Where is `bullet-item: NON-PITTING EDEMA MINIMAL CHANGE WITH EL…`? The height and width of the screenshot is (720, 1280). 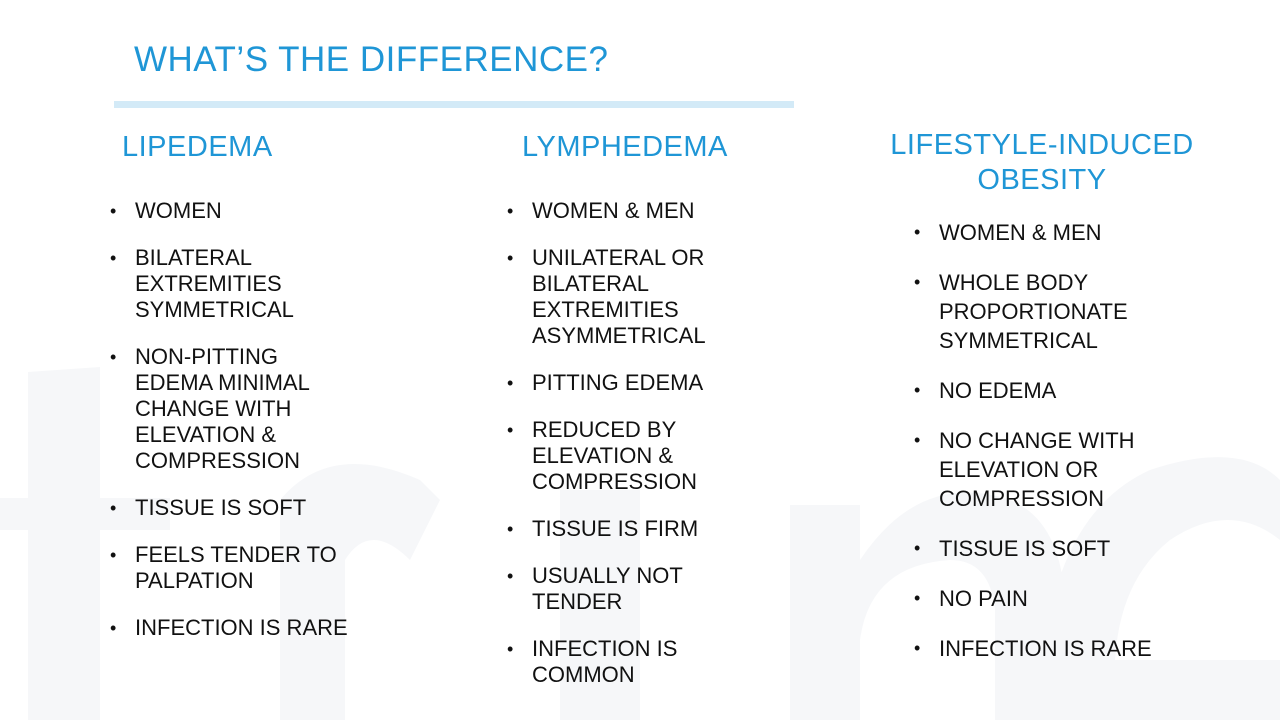
bullet-item: NON-PITTING EDEMA MINIMAL CHANGE WITH EL… is located at coordinates (265, 409).